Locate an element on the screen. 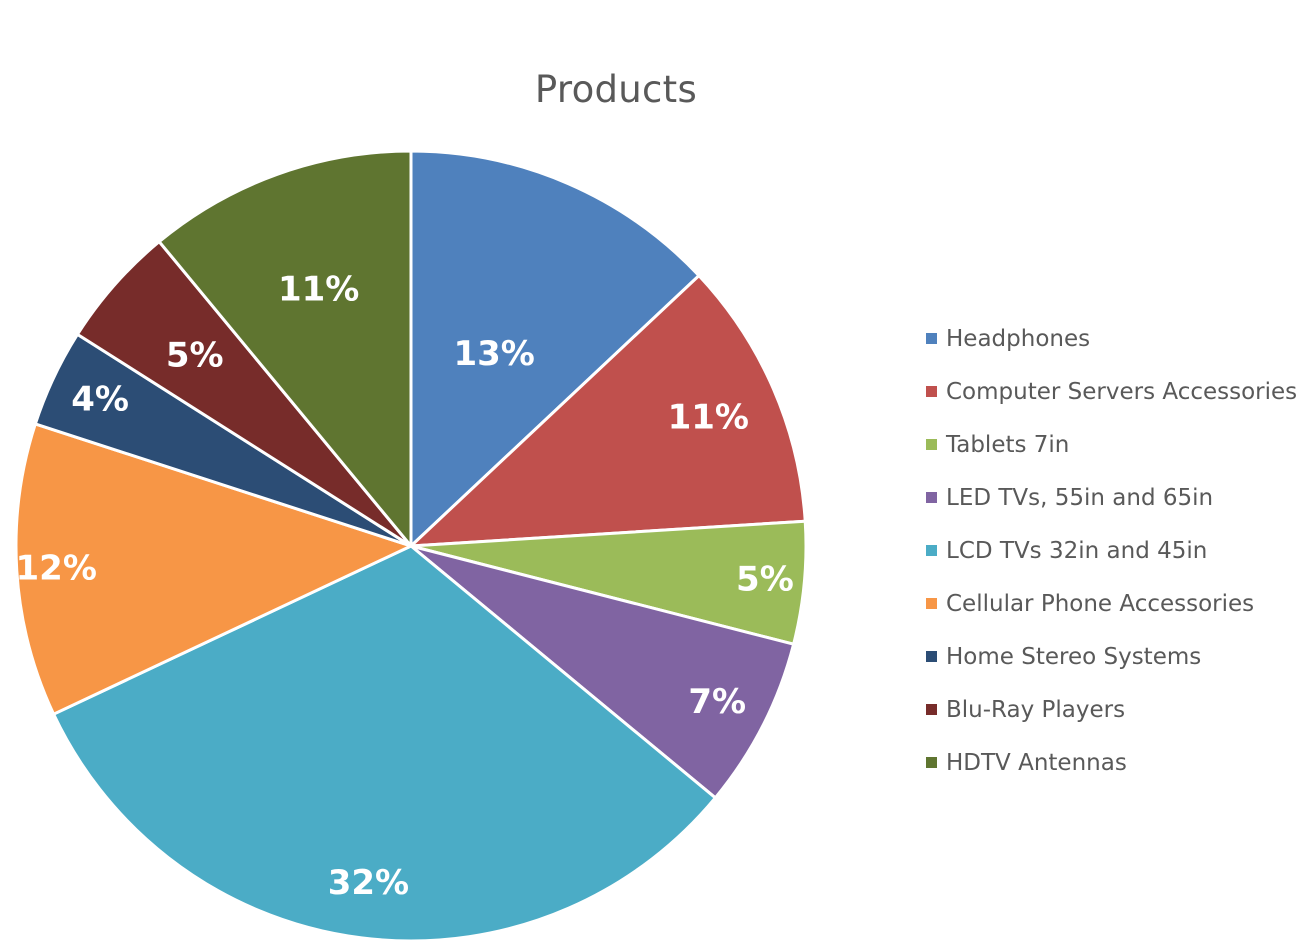 This screenshot has height=950, width=1300. legend-item-cellular-phone-accessories: Cellular Phone Accessories is located at coordinates (1111, 603).